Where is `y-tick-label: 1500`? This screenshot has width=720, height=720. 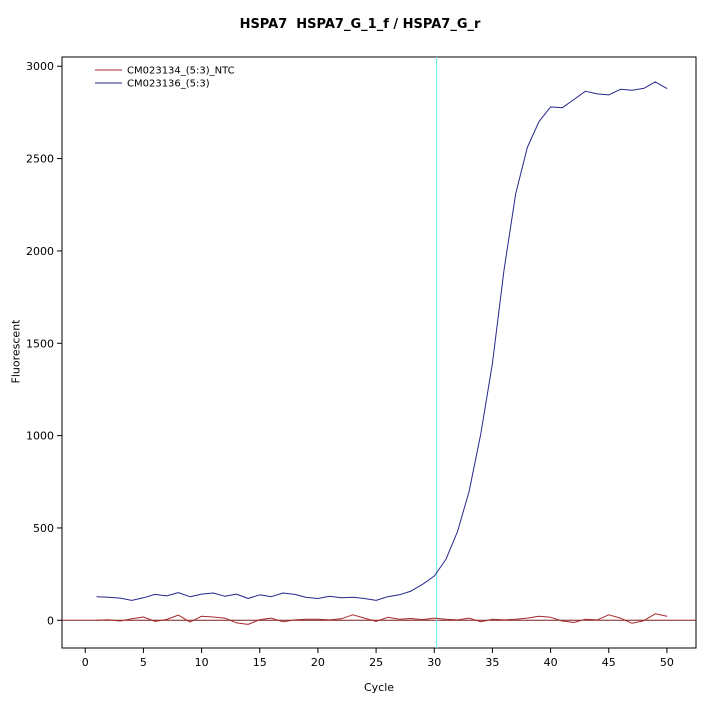 y-tick-label: 1500 is located at coordinates (40, 343).